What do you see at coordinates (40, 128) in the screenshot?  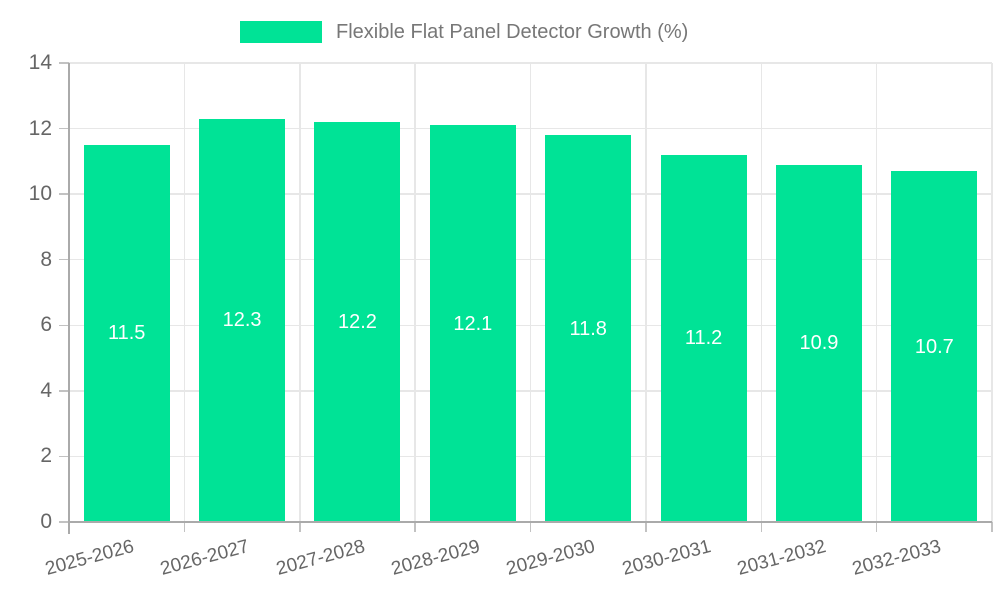 I see `y-axis-label: 12` at bounding box center [40, 128].